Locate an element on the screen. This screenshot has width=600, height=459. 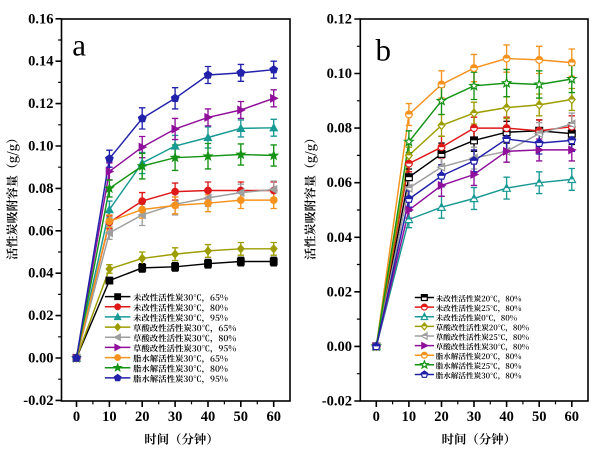
svg-text: 0.16 is located at coordinates (40, 19).